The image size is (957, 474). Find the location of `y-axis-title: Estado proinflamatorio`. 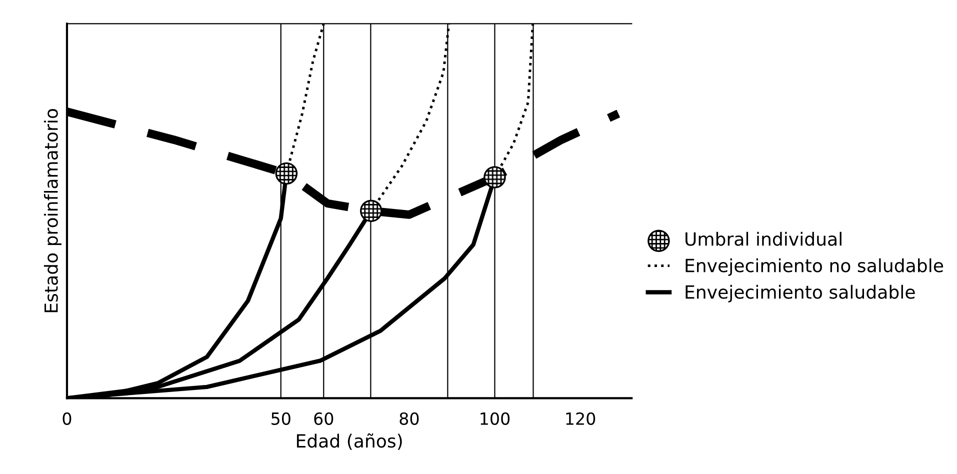

y-axis-title: Estado proinflamatorio is located at coordinates (53, 210).